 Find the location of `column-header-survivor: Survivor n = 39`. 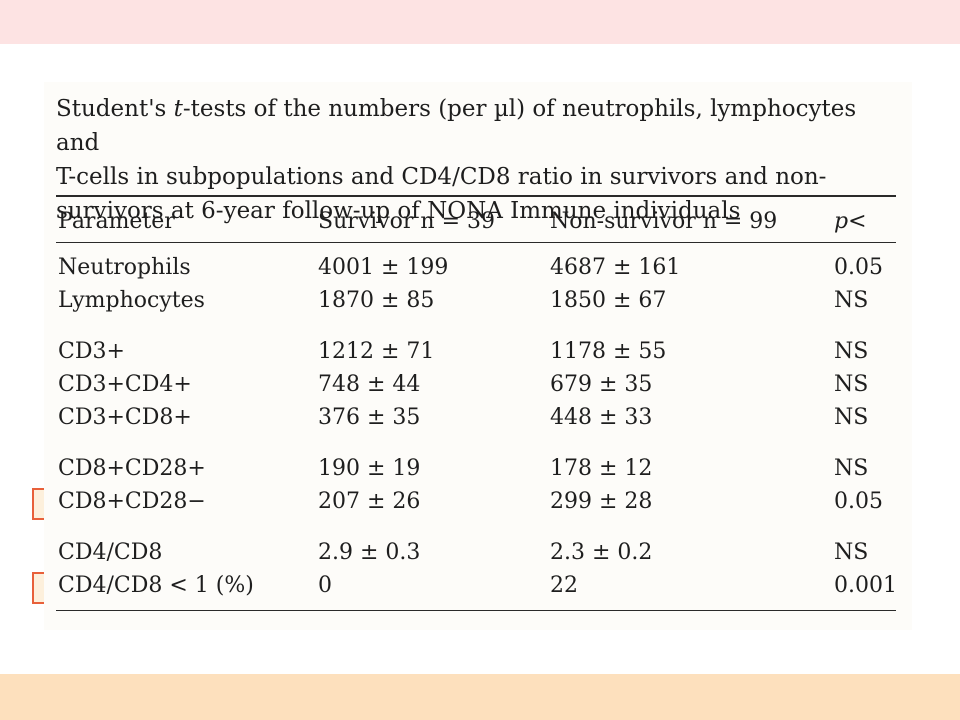

column-header-survivor: Survivor n = 39 is located at coordinates (406, 221).